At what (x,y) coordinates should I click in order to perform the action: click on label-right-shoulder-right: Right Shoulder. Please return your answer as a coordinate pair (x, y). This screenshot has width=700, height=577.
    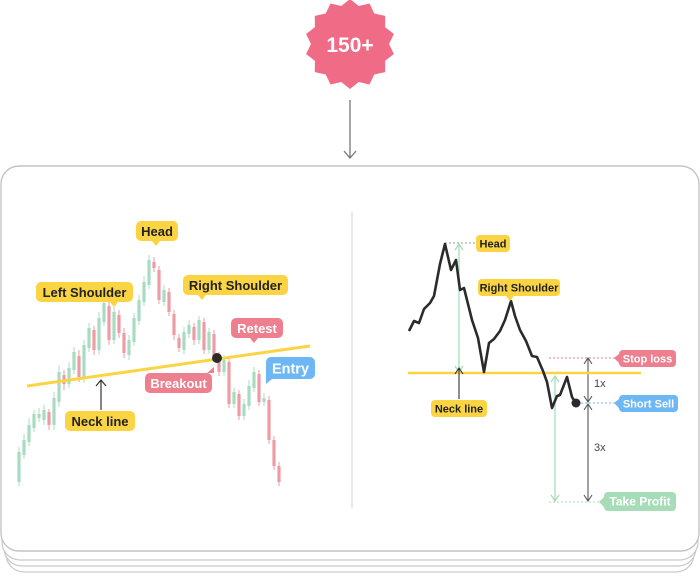
    Looking at the image, I should click on (519, 290).